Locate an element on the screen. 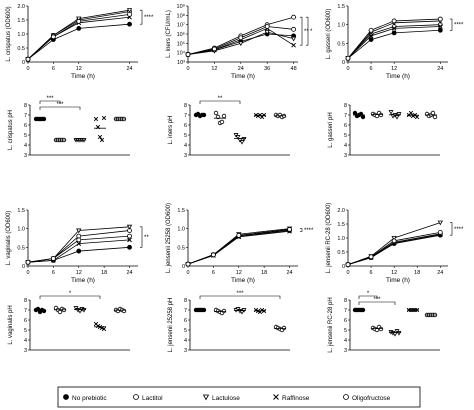 The width and height of the screenshot is (474, 410). significance-label: ** is located at coordinates (306, 32).